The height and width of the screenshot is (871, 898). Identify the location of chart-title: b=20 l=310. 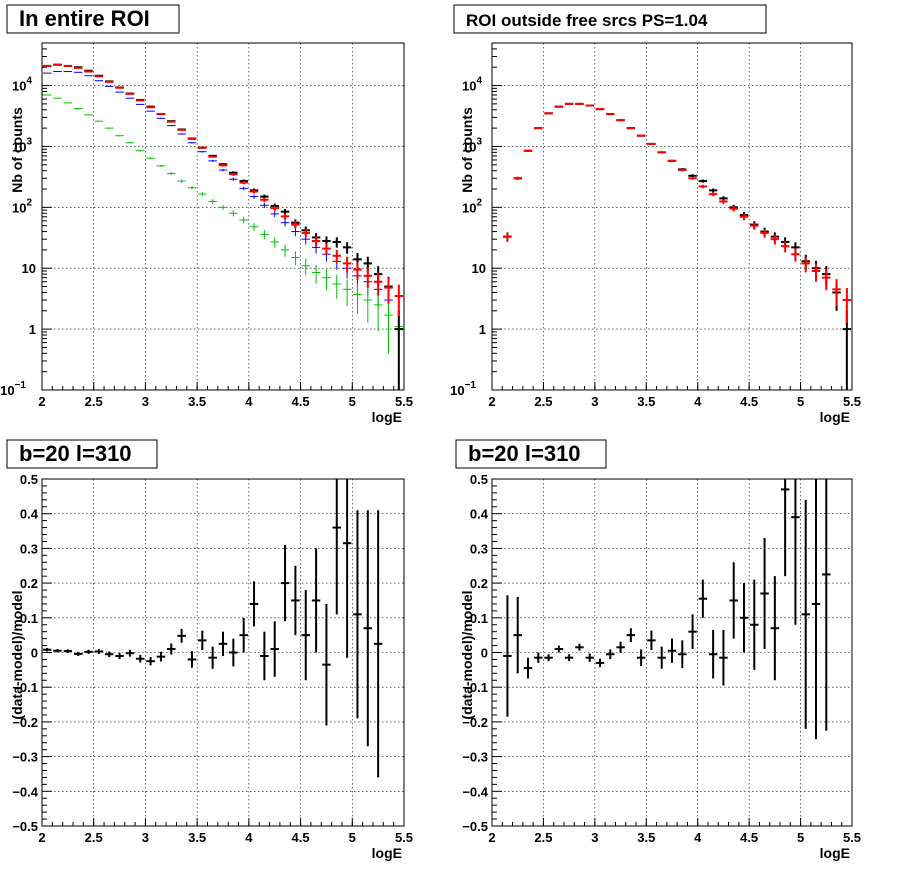
(524, 453).